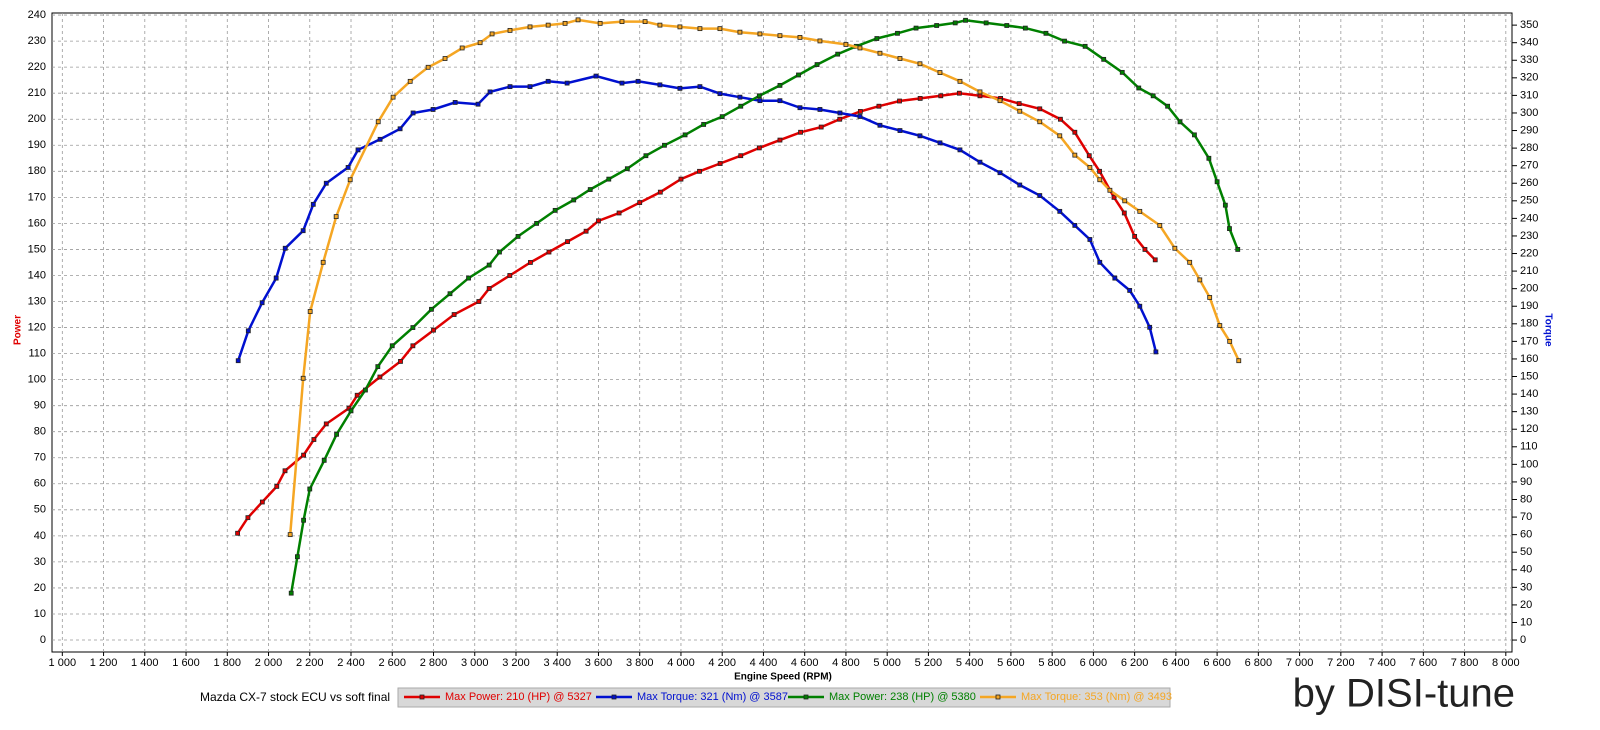 The height and width of the screenshot is (730, 1600). I want to click on x-tick-label: 3 200, so click(516, 663).